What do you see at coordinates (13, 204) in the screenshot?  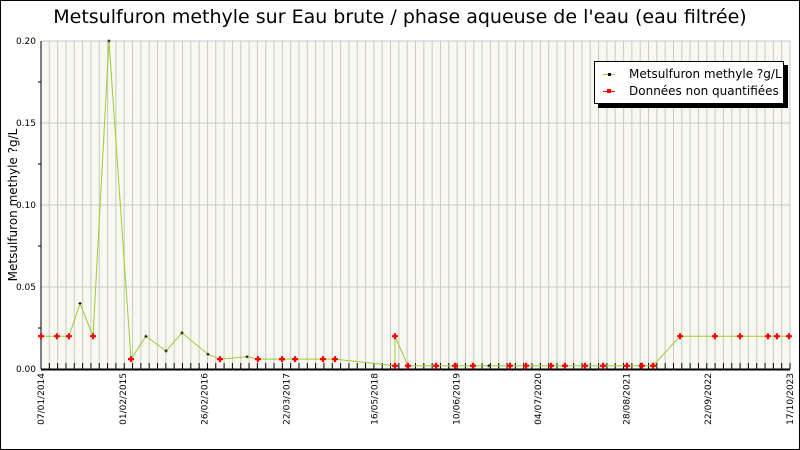 I see `y-axis-label: Metsulfuron methyle ?g/L` at bounding box center [13, 204].